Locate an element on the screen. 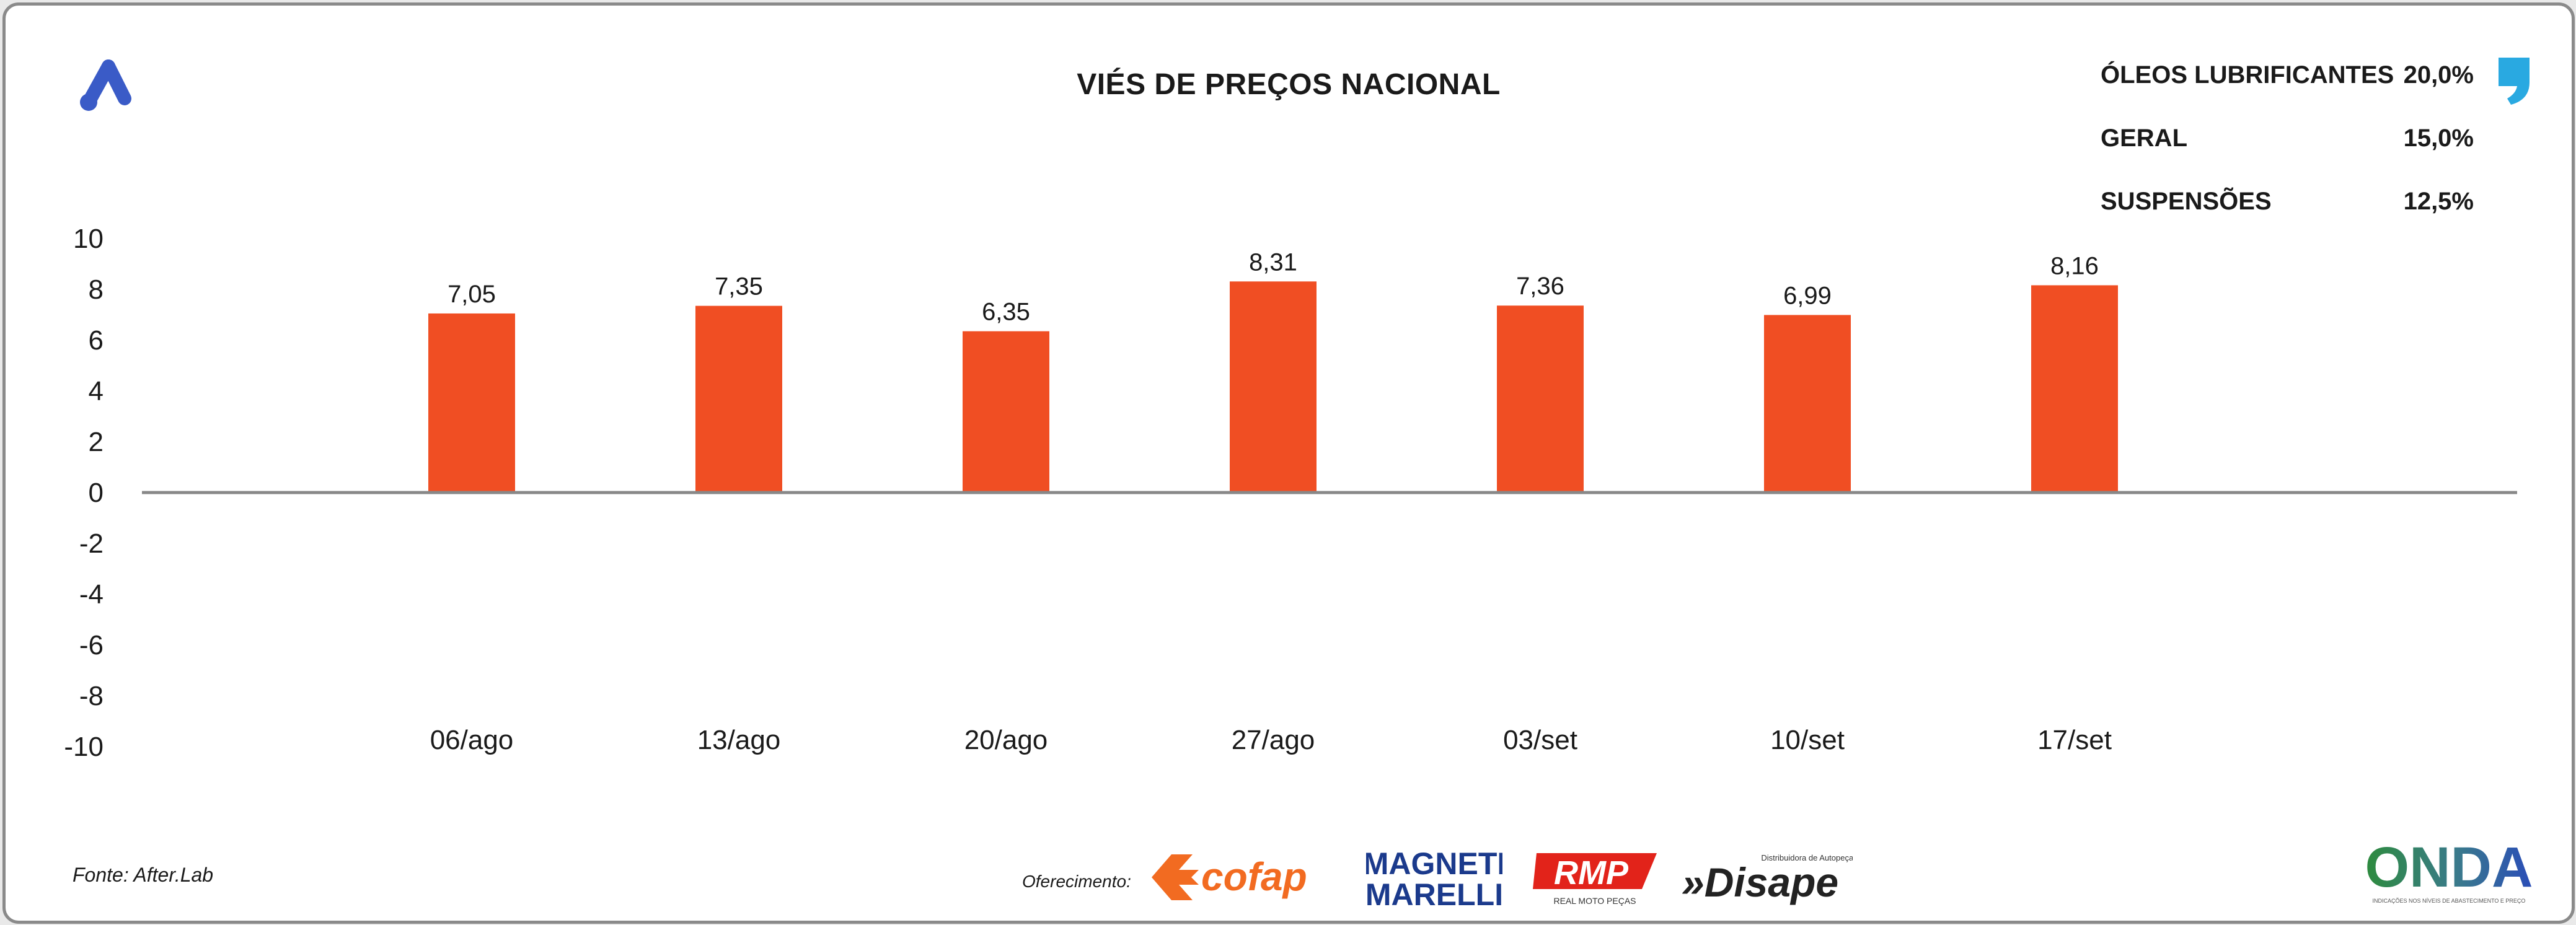 This screenshot has height=925, width=2576. x-tick-label: 20/ago is located at coordinates (1006, 740).